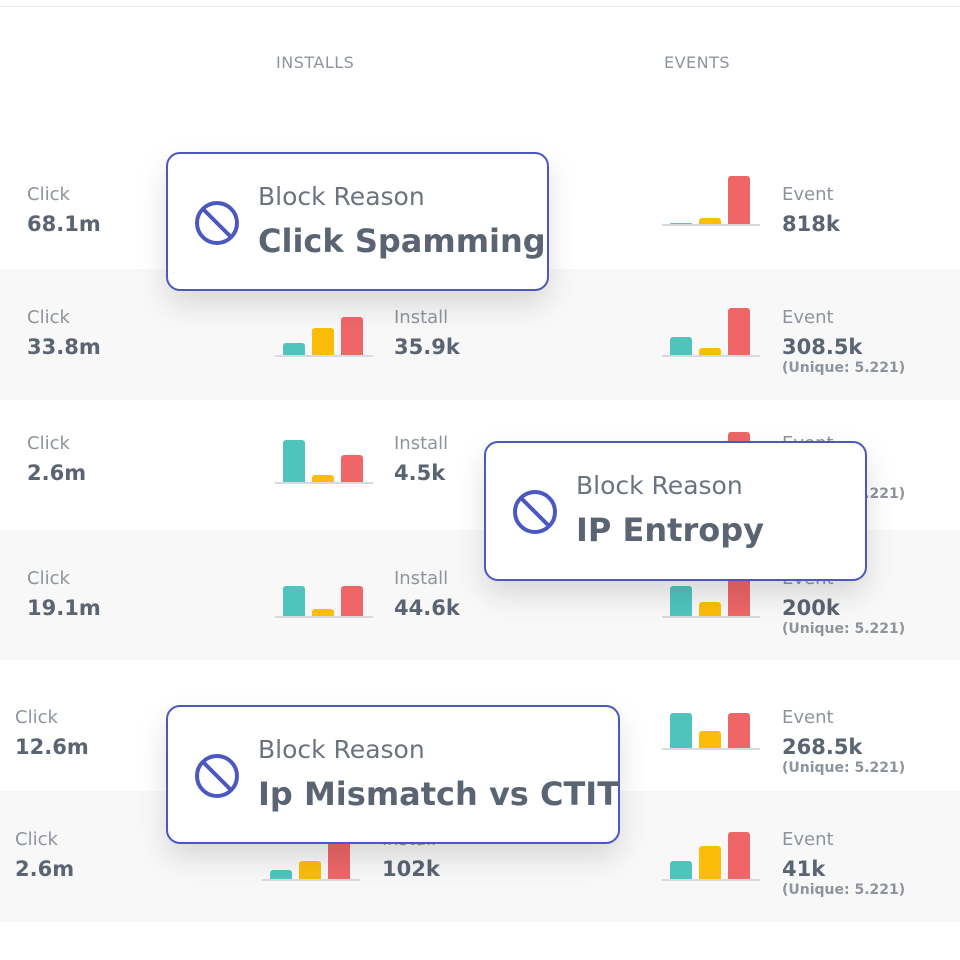  Describe the element at coordinates (697, 62) in the screenshot. I see `column-header-events: EVENTS` at that location.